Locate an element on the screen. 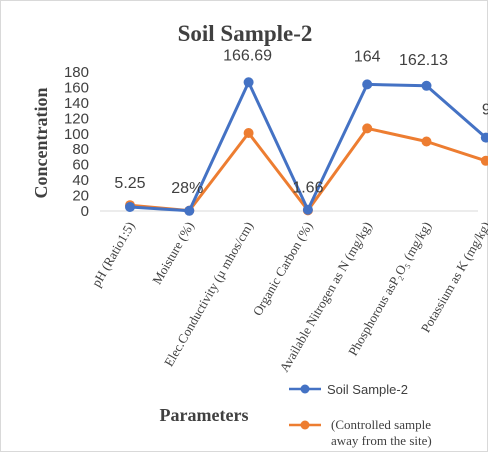  data-label-series-1-5: 162.13 is located at coordinates (423, 60).